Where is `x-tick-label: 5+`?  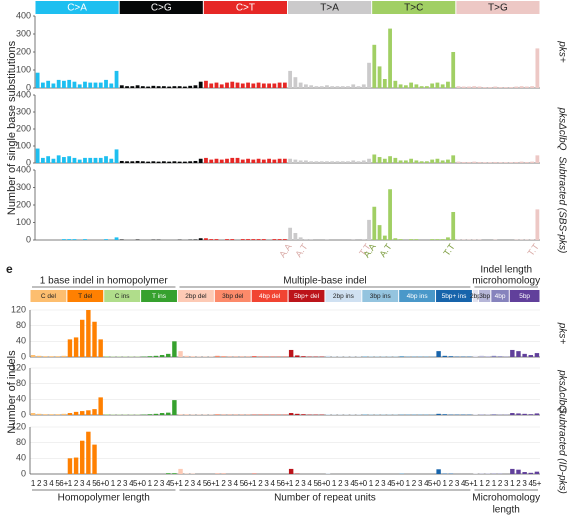
x-tick-label: 5+ is located at coordinates (137, 483).